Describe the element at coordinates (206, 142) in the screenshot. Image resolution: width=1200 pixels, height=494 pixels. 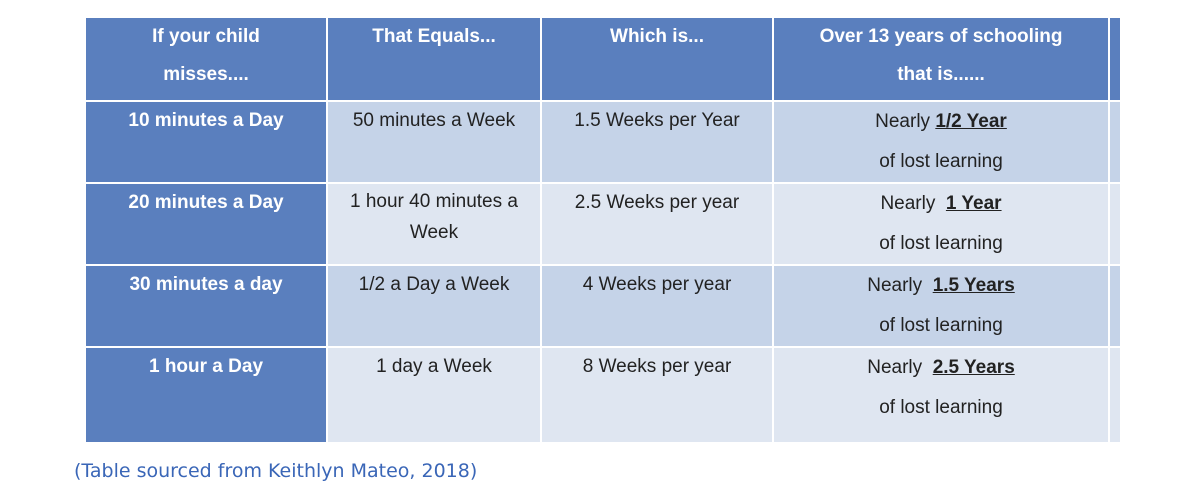
I see `row-misses-cell: 10 minutes a Day` at that location.